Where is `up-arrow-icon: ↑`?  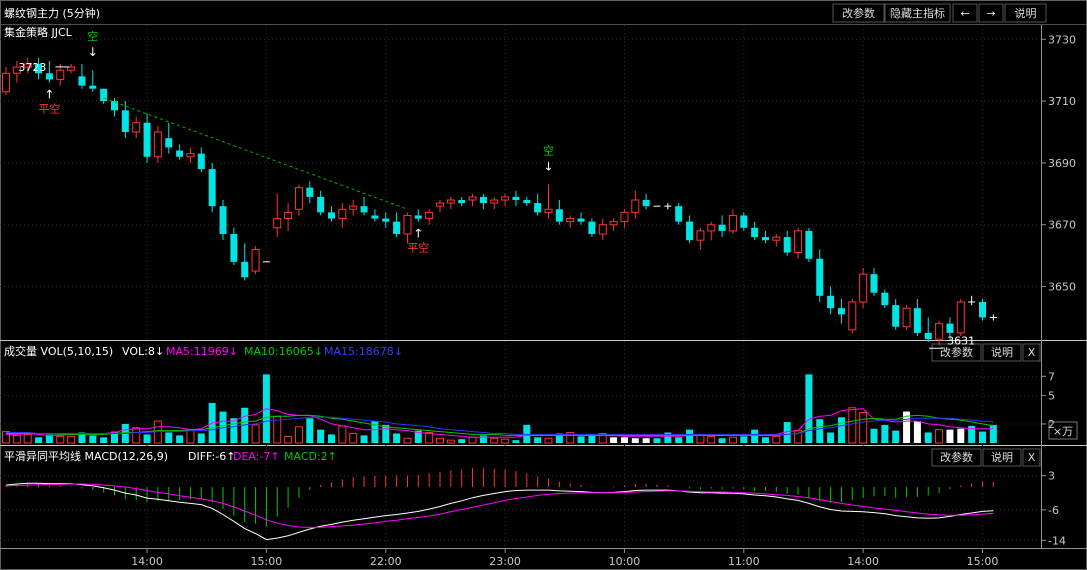
up-arrow-icon: ↑ is located at coordinates (418, 234).